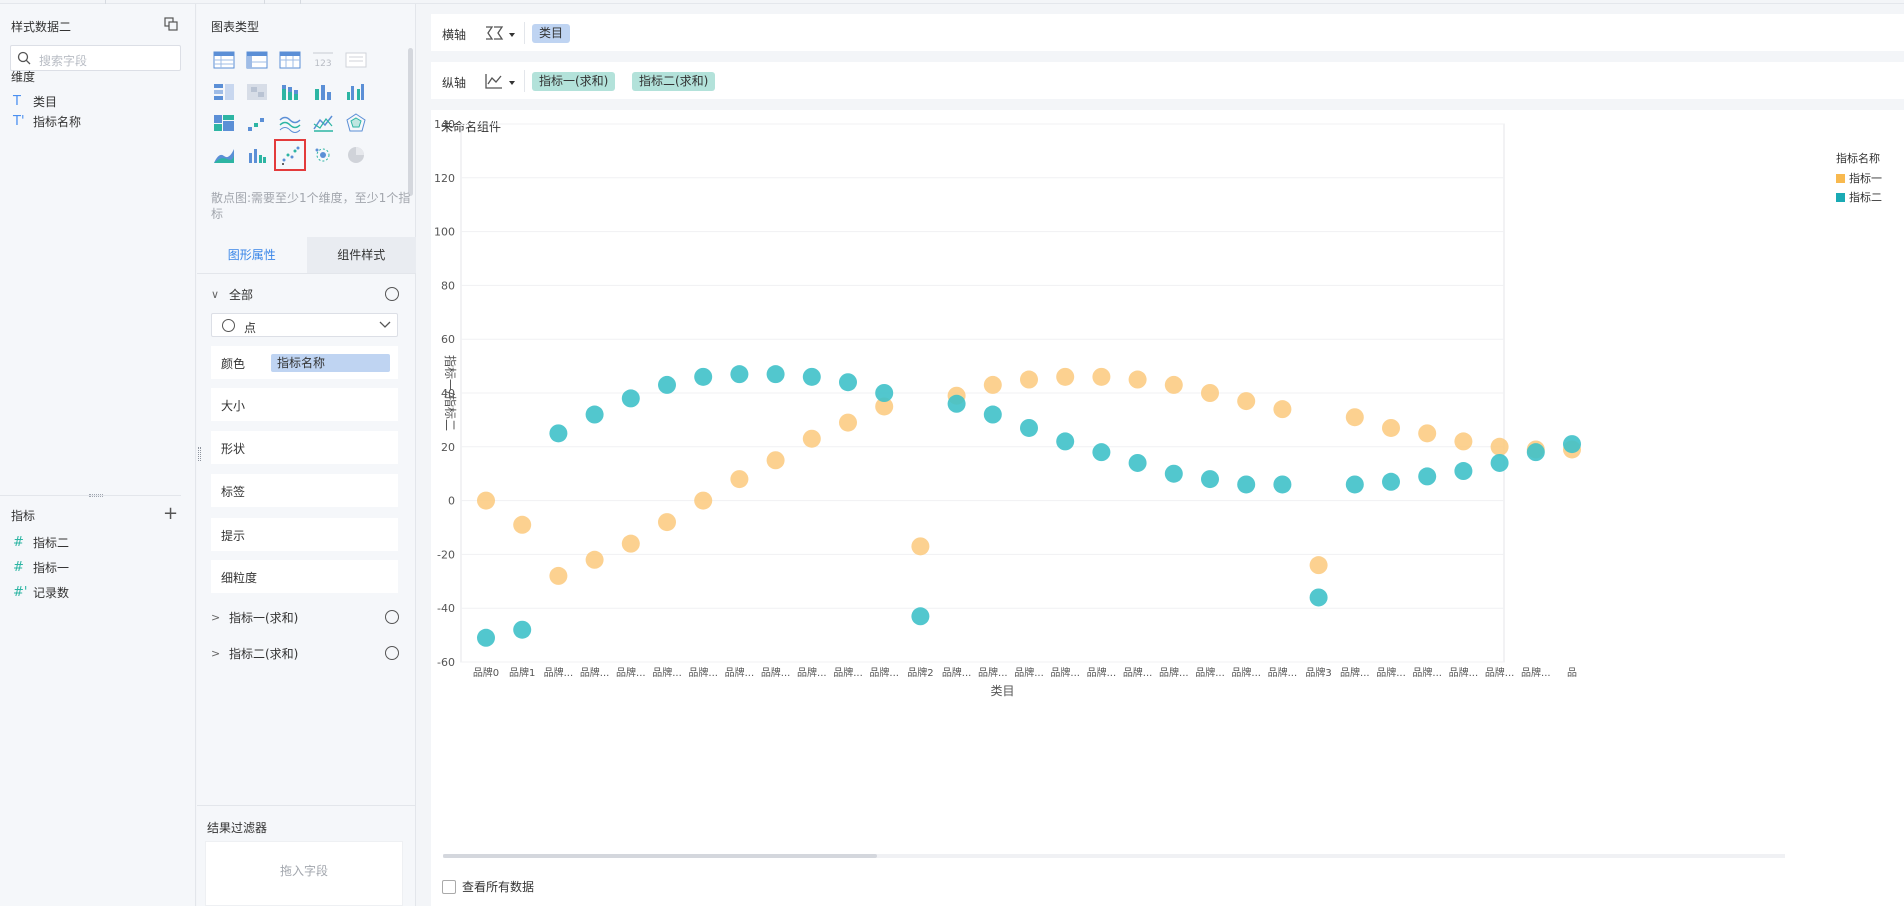 The image size is (1904, 906). What do you see at coordinates (257, 60) in the screenshot?
I see `cross-table-icon` at bounding box center [257, 60].